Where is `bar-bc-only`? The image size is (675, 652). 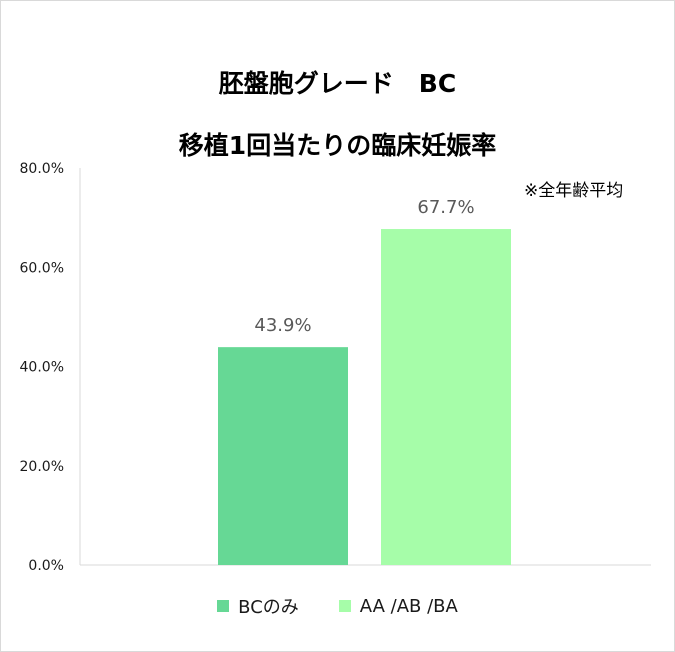 bar-bc-only is located at coordinates (283, 456).